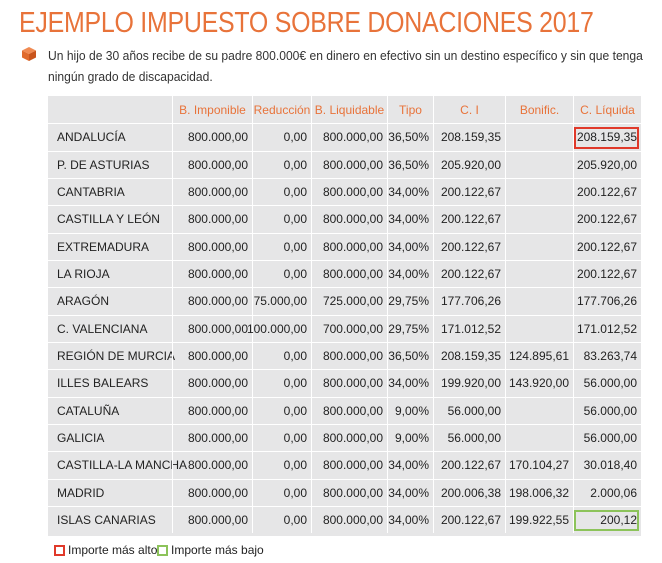  Describe the element at coordinates (108, 219) in the screenshot. I see `cell-region: CASTILLA Y LEÓN` at that location.